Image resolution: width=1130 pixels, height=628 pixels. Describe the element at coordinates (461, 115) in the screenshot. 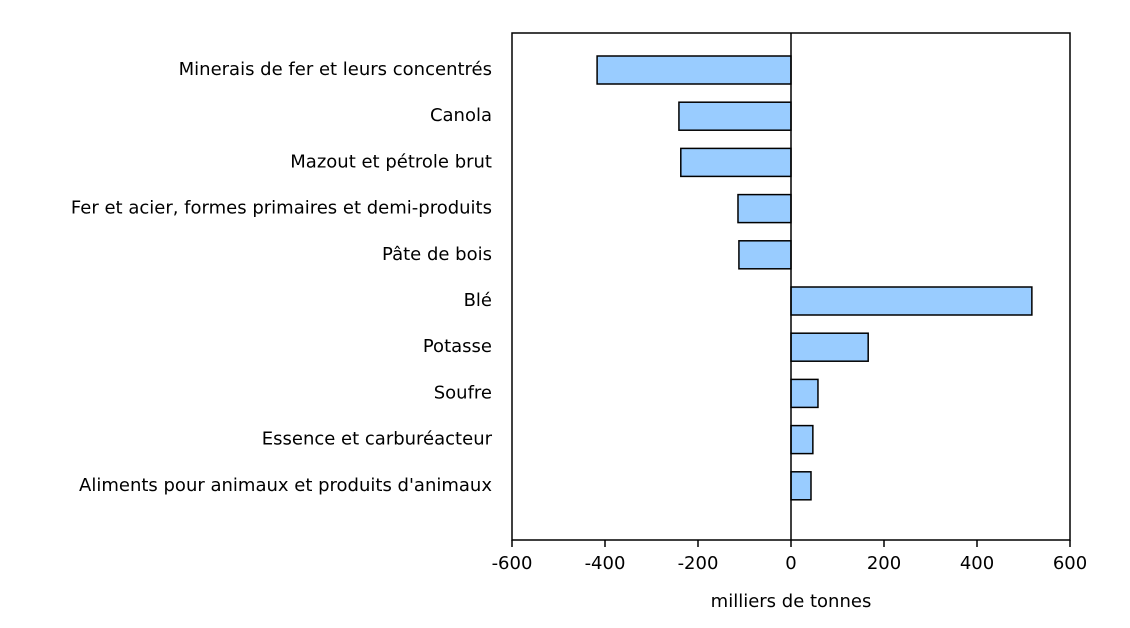

I see `y-tick-label: Canola` at that location.